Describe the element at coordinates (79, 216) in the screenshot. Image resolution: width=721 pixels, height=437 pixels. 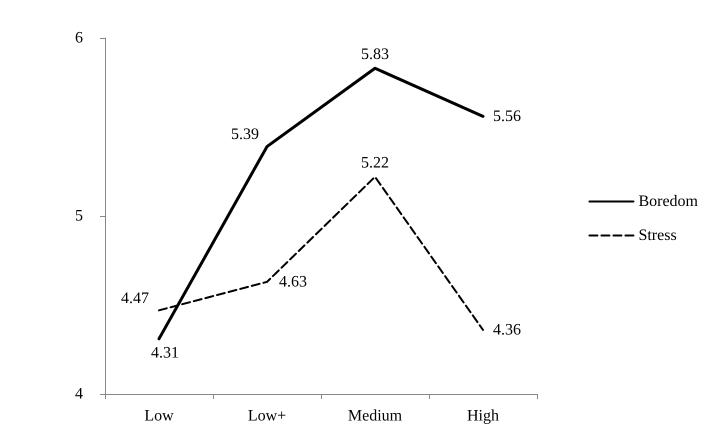
I see `y-tick-label: 5` at that location.